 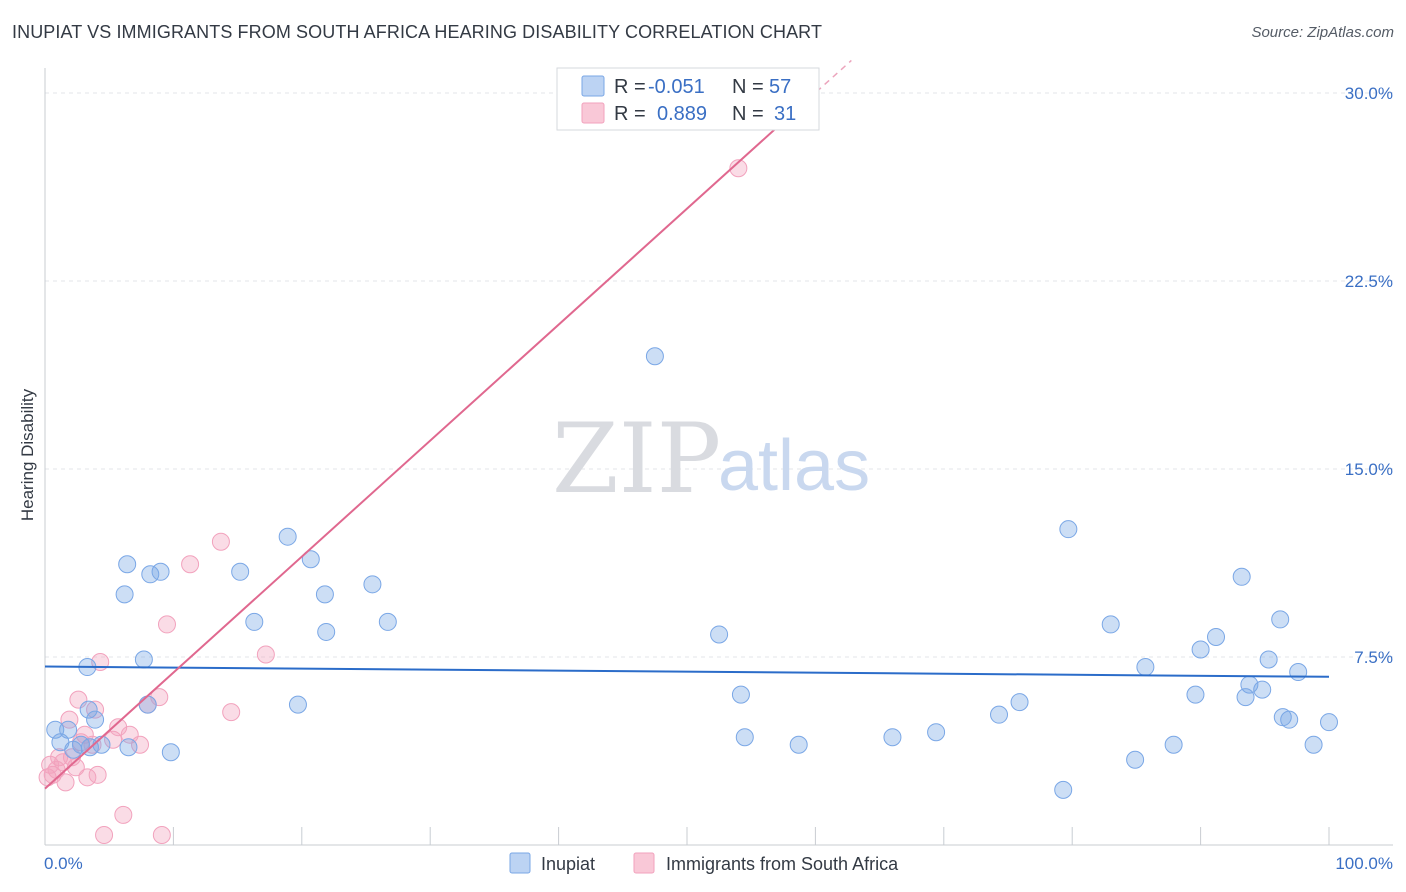 I want to click on bottom-legend-swatch-sa, so click(x=644, y=863).